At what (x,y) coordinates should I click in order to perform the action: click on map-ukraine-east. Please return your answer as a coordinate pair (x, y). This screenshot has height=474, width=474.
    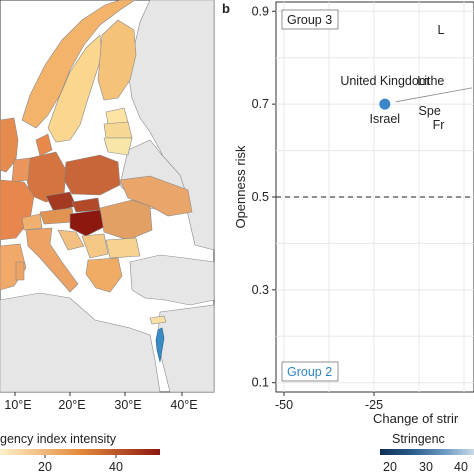
    Looking at the image, I should click on (156, 196).